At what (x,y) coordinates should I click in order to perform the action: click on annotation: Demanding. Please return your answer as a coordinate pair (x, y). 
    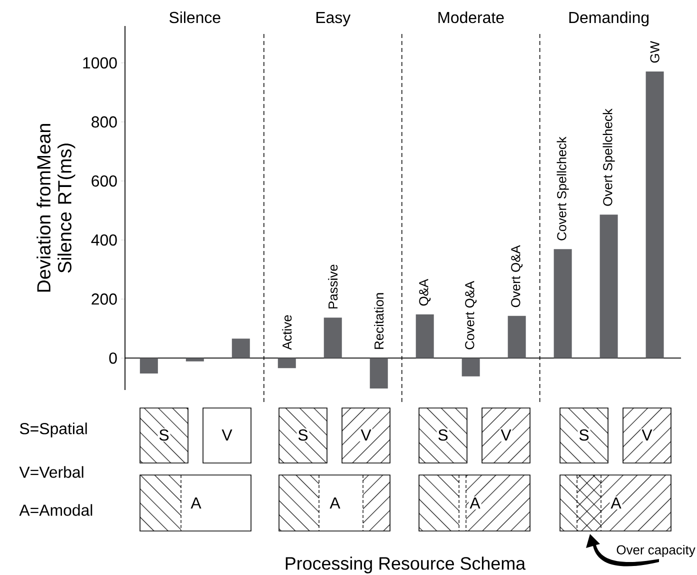
    Looking at the image, I should click on (609, 18).